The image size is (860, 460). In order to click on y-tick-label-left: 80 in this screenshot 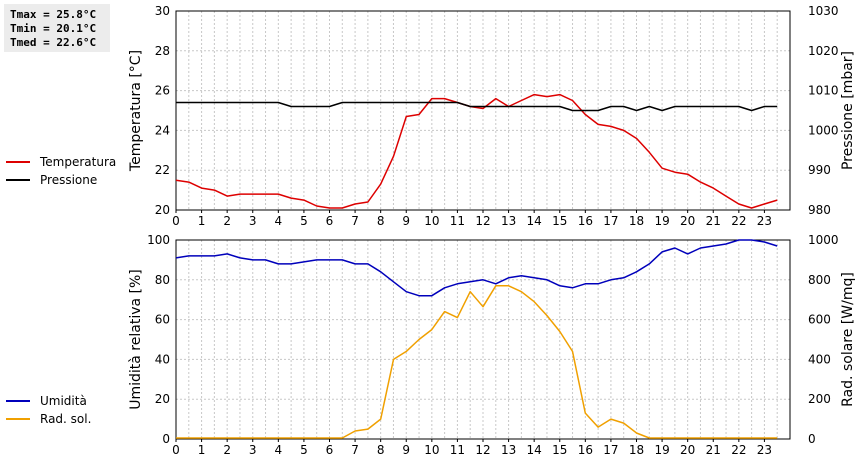, I will do `click(162, 280)`.